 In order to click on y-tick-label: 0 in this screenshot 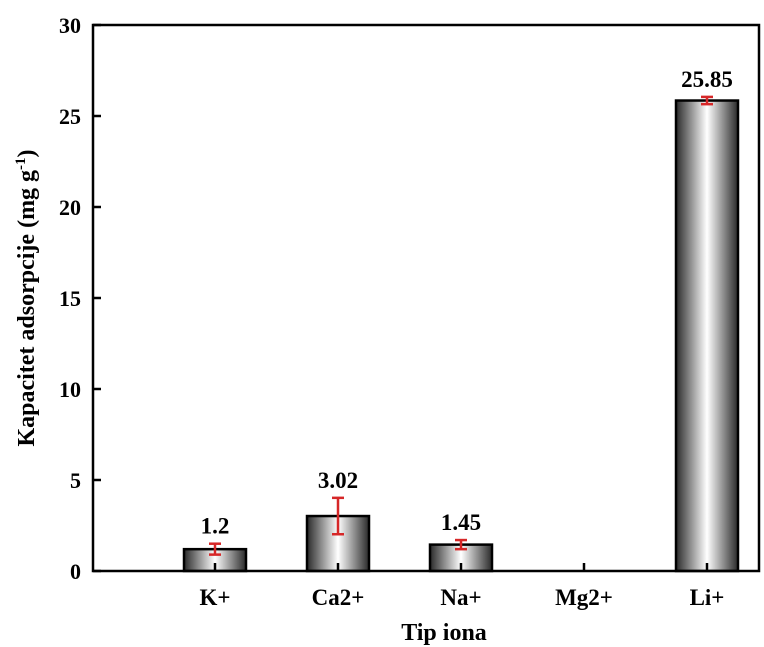, I will do `click(75, 571)`.